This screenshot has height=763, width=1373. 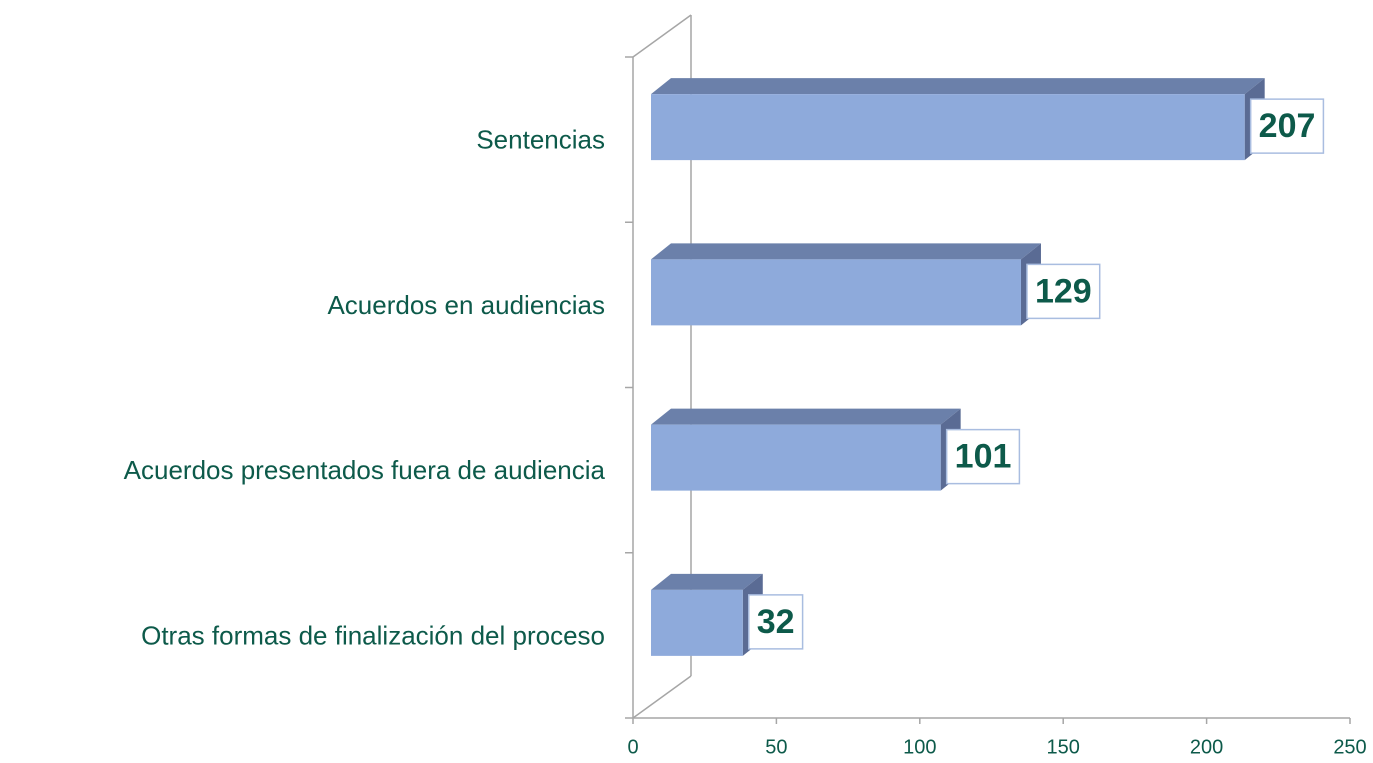 I want to click on value-label: 32, so click(x=776, y=622).